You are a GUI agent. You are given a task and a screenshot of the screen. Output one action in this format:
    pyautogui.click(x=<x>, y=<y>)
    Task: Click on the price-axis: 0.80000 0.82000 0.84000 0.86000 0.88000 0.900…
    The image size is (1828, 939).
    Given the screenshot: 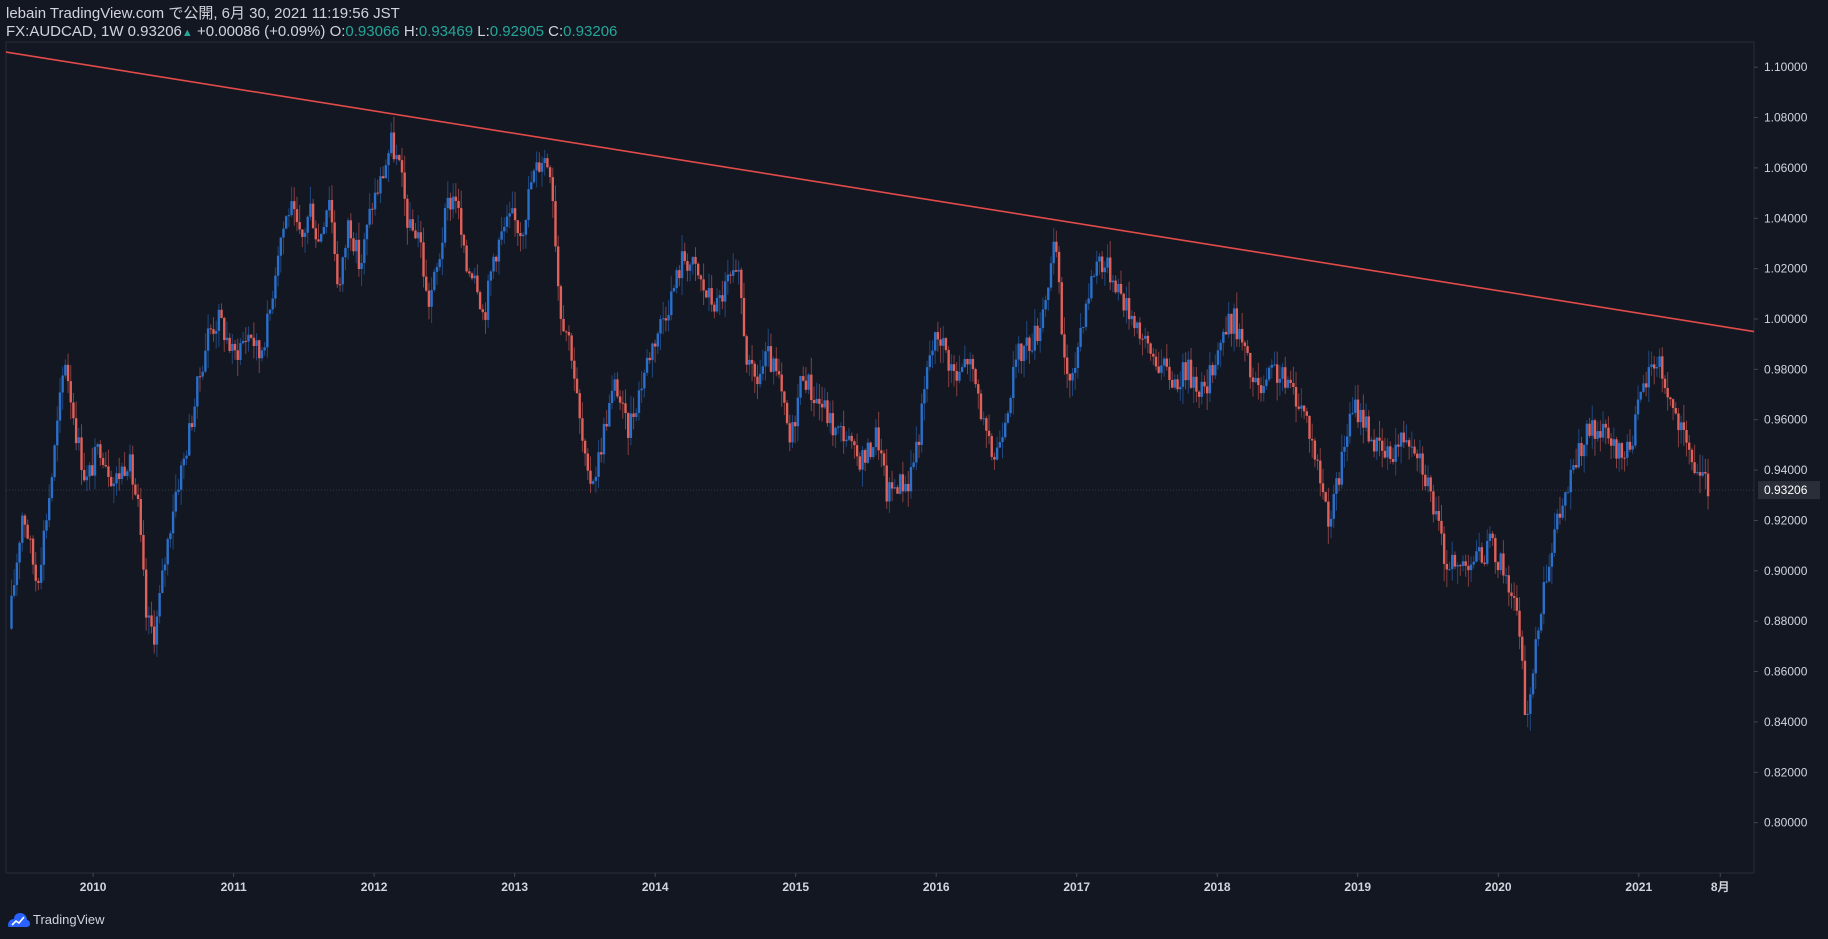 What is the action you would take?
    pyautogui.click(x=1781, y=445)
    